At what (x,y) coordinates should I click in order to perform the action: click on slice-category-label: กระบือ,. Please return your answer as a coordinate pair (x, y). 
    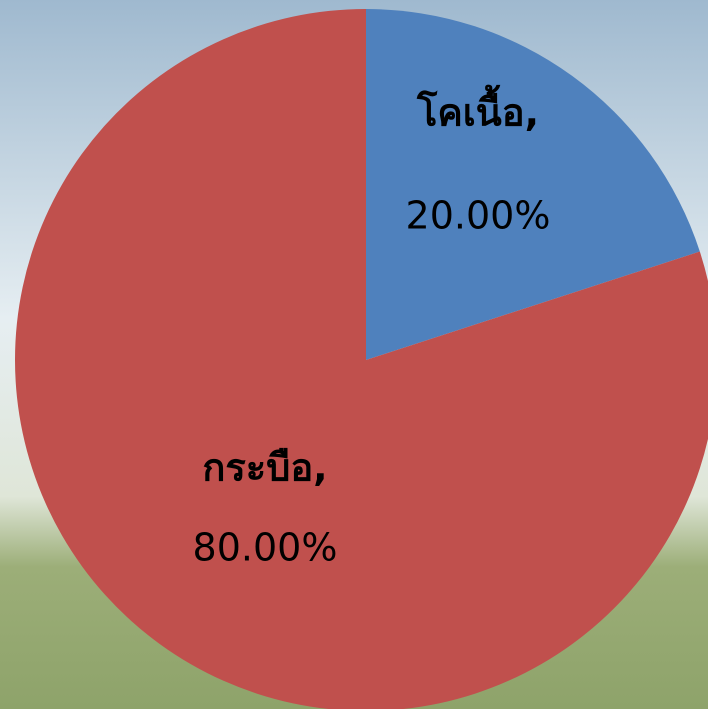
    Looking at the image, I should click on (264, 468).